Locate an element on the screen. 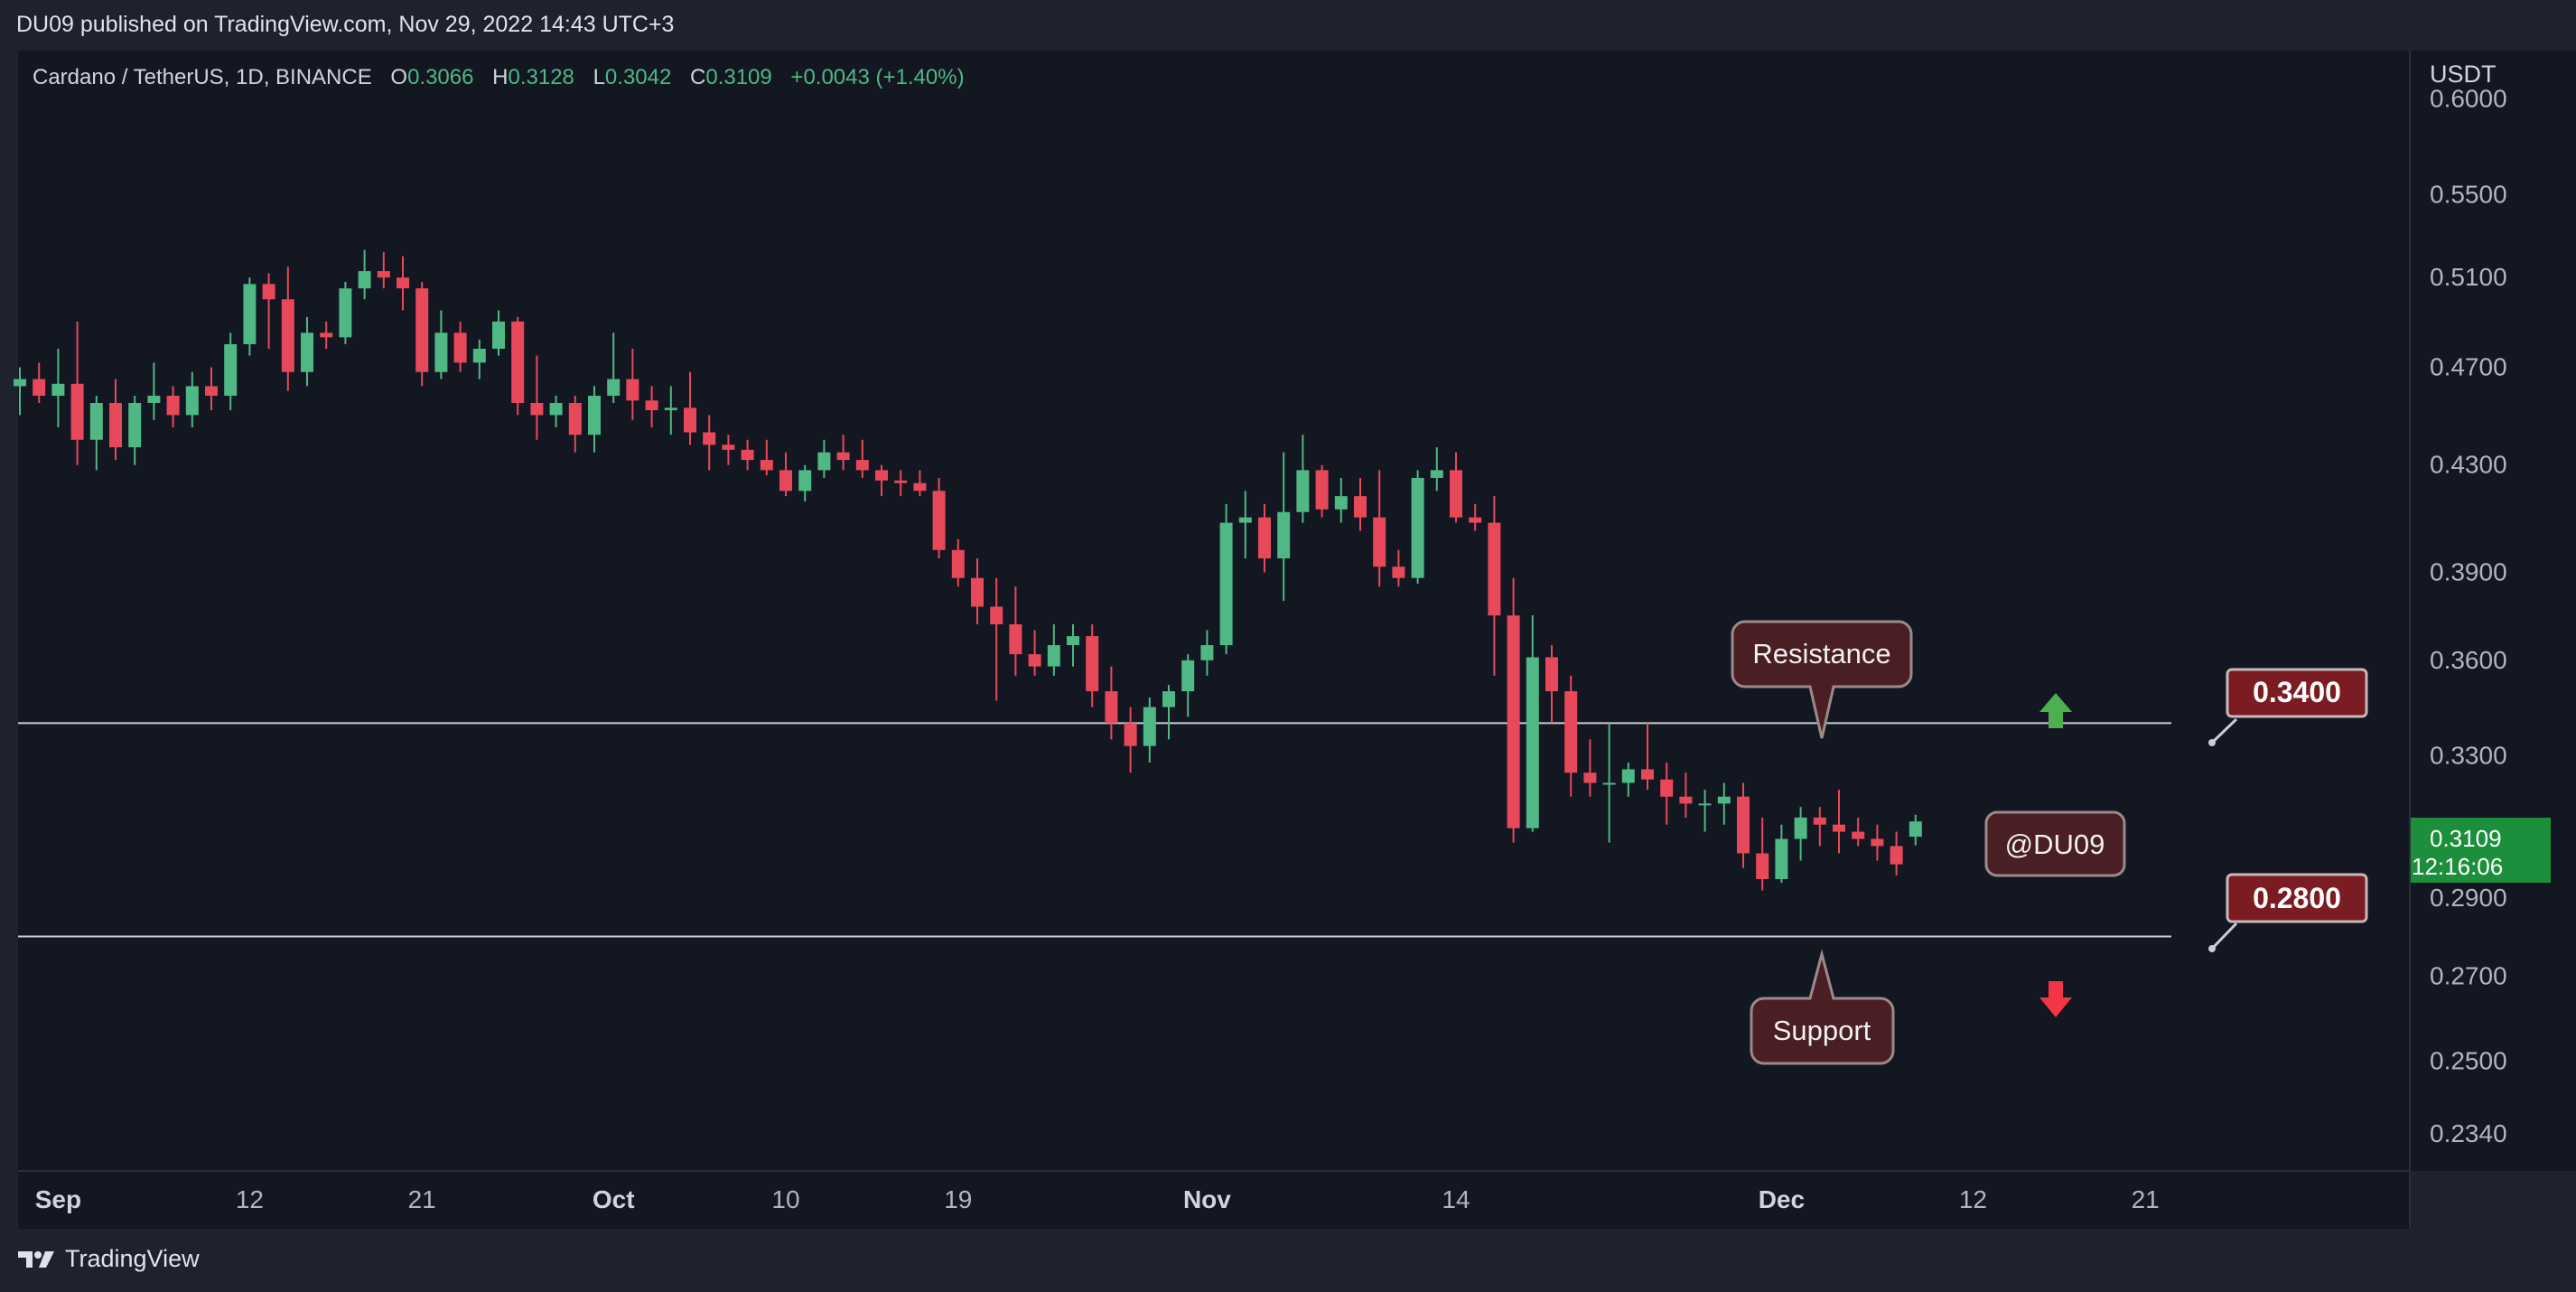 The image size is (2576, 1292). legend-high-label: H is located at coordinates (500, 77).